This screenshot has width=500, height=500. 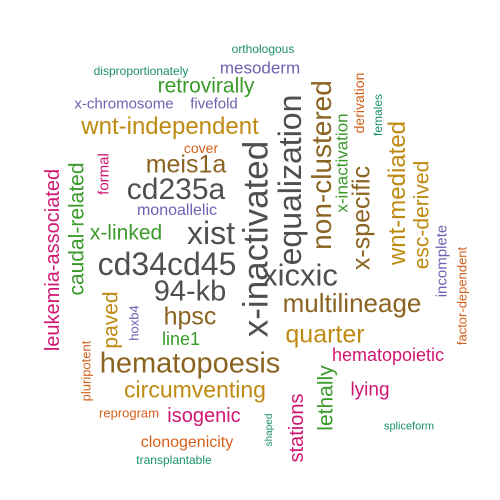 I want to click on word-xicxic: xicxic, so click(x=300, y=275).